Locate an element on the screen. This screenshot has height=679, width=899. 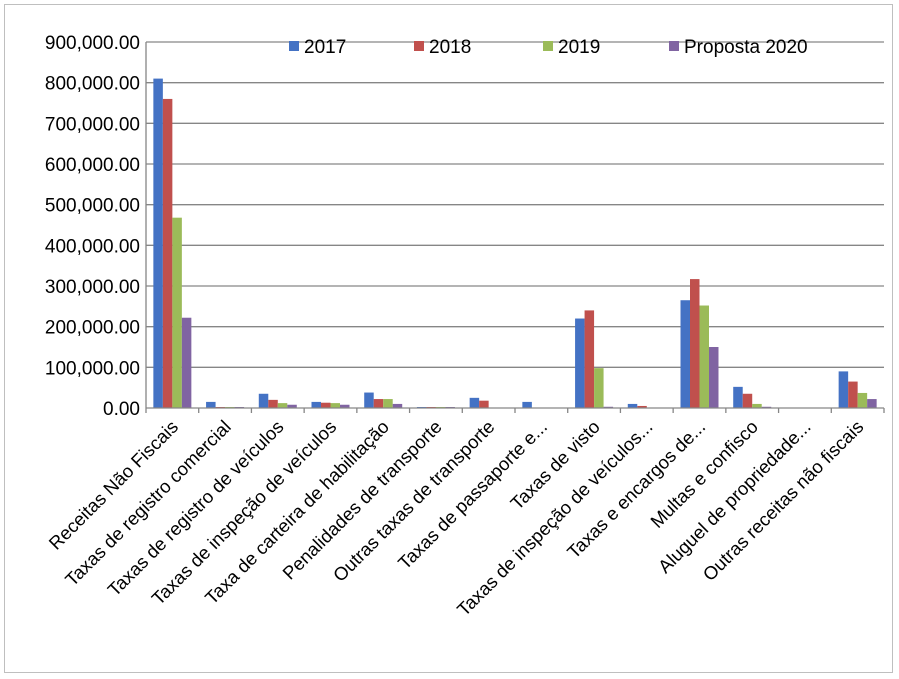
y-tick-label: 700,000.00 is located at coordinates (92, 124).